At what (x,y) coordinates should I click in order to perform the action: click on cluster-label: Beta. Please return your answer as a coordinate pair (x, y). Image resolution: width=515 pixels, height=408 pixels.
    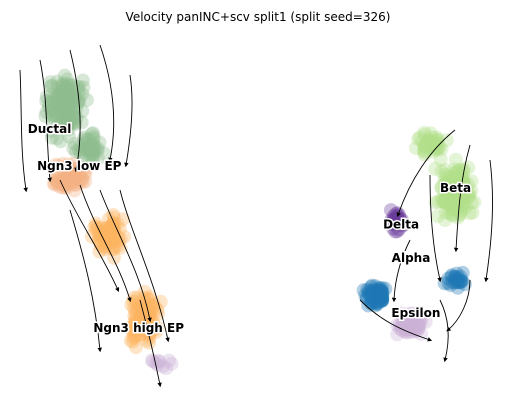
    Looking at the image, I should click on (455, 188).